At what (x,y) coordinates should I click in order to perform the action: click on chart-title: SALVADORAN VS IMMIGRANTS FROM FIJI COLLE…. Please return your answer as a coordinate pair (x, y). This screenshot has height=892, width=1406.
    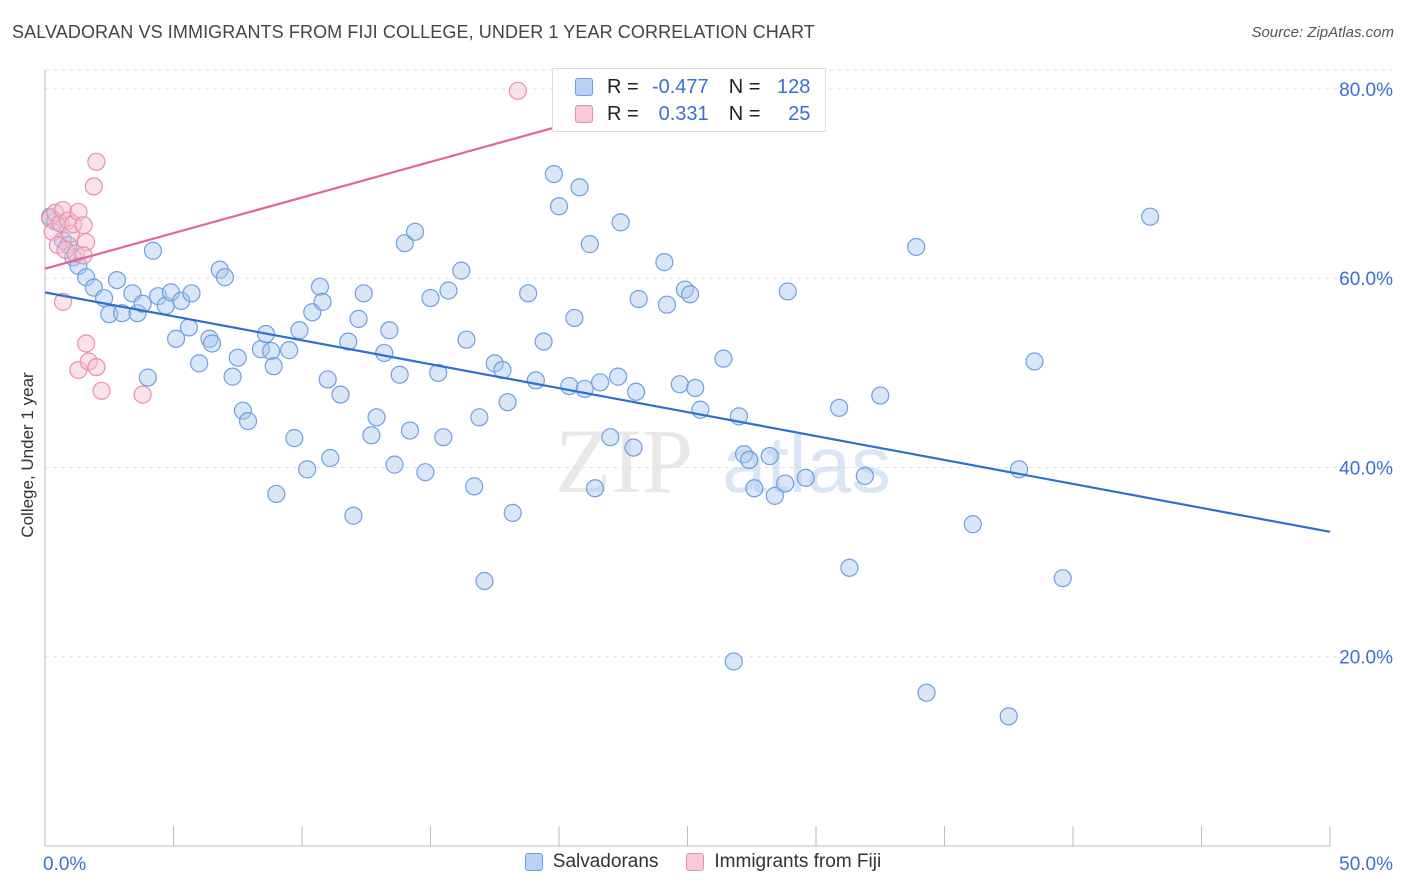
    Looking at the image, I should click on (413, 32).